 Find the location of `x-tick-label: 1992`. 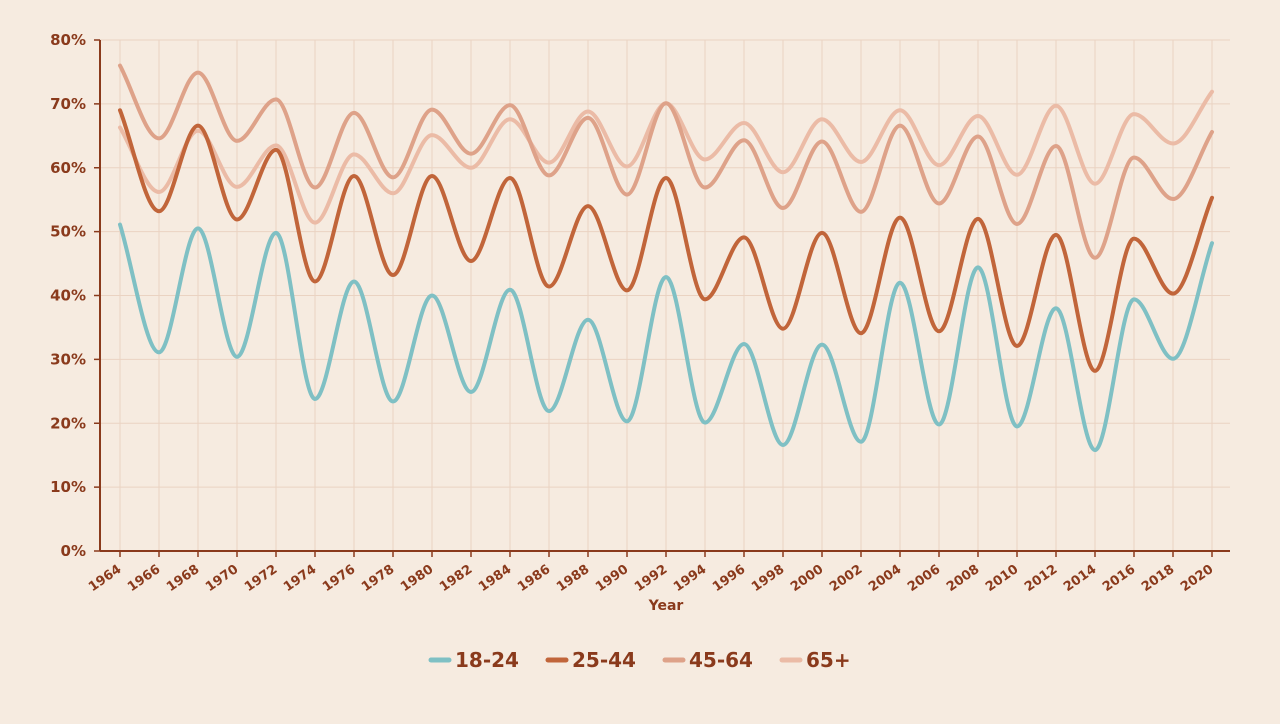

x-tick-label: 1992 is located at coordinates (651, 578).